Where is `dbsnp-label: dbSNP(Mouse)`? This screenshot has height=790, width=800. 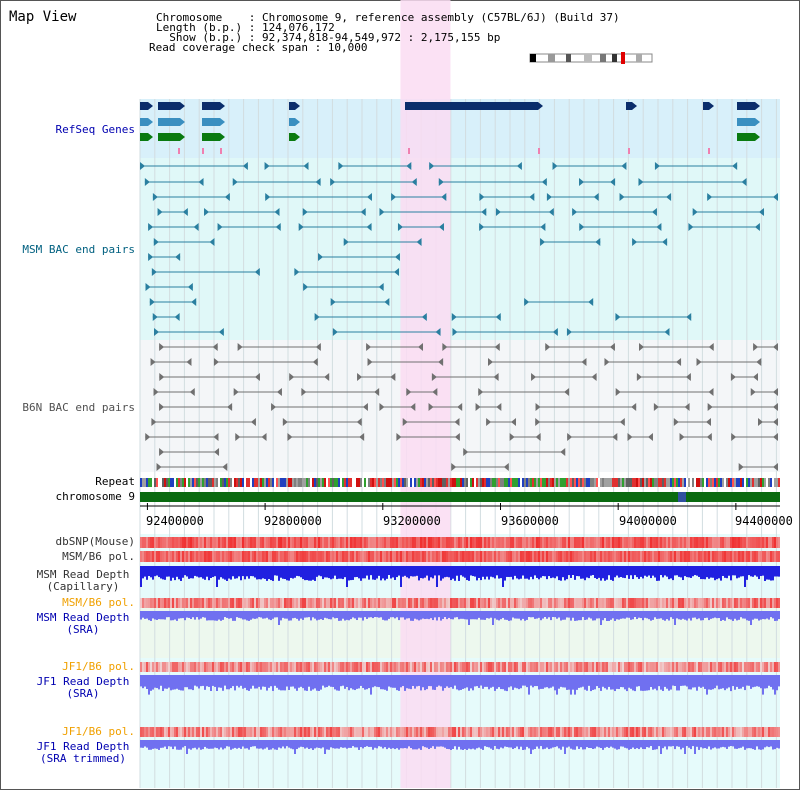 dbsnp-label: dbSNP(Mouse) is located at coordinates (95, 541).